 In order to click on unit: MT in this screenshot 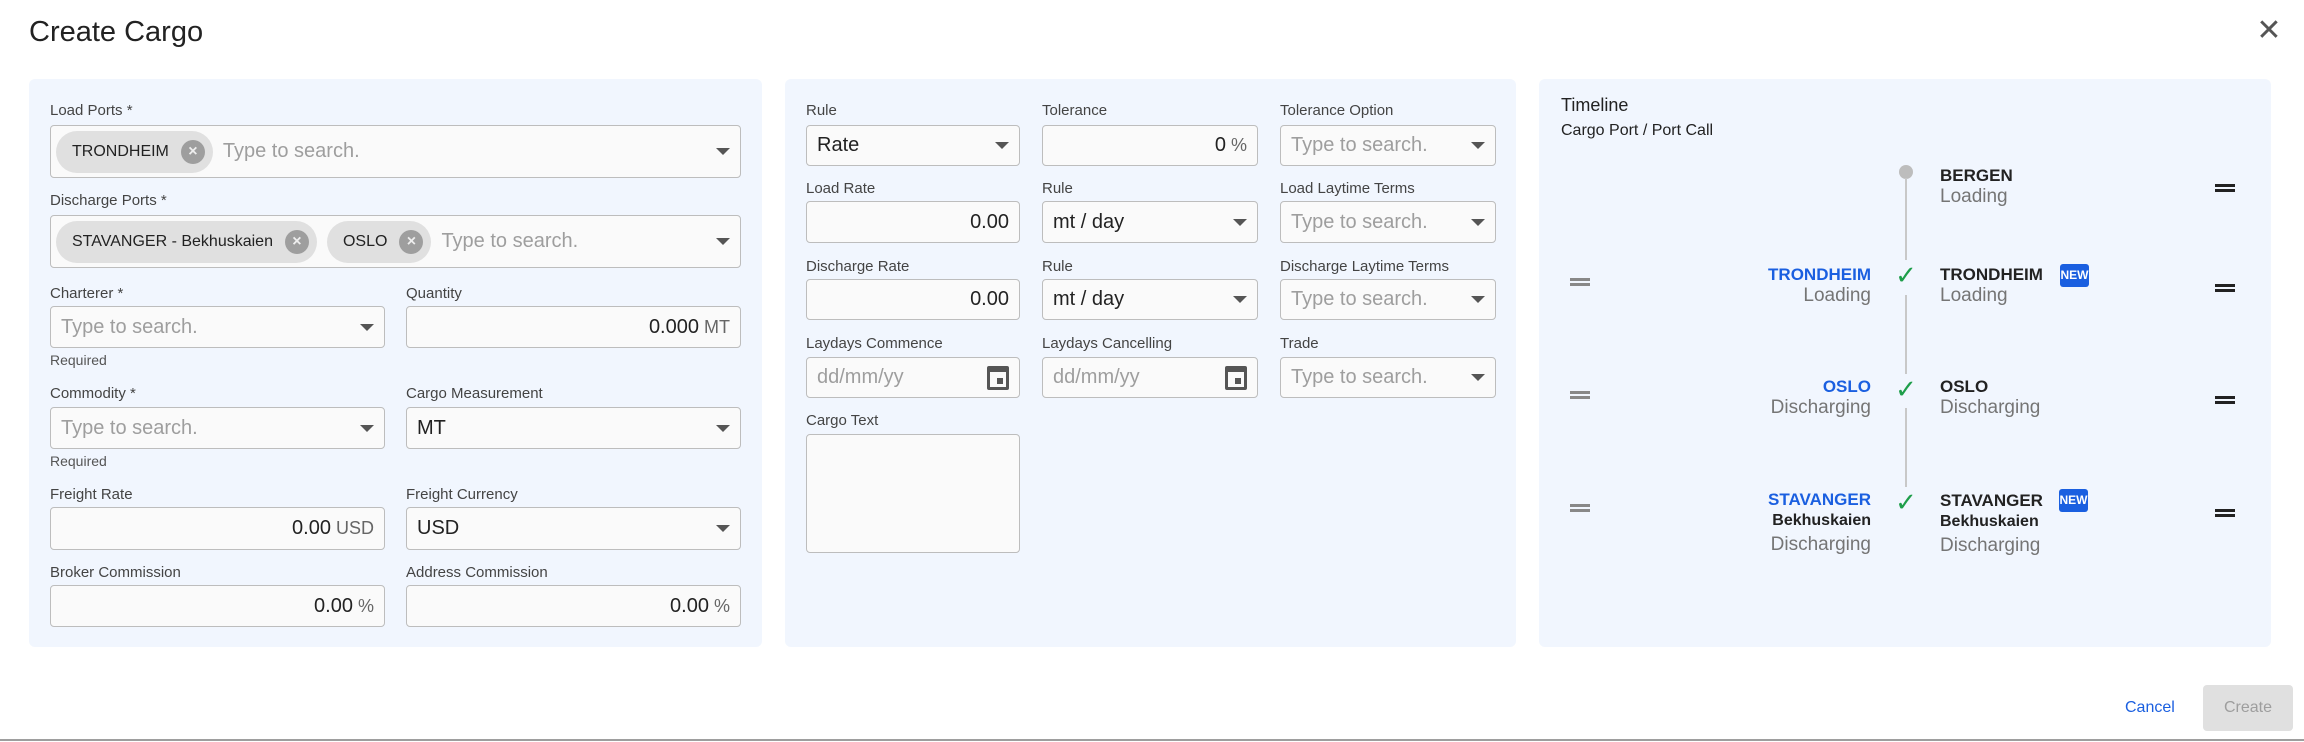, I will do `click(717, 326)`.